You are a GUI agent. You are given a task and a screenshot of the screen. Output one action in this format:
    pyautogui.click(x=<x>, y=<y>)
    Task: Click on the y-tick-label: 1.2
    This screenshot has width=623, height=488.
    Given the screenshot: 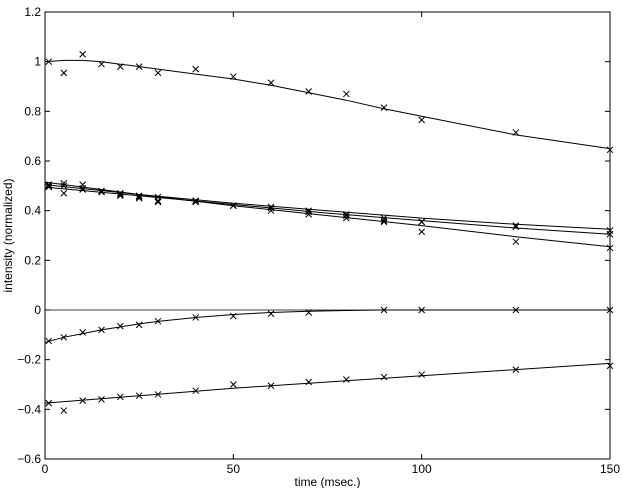 What is the action you would take?
    pyautogui.click(x=32, y=12)
    